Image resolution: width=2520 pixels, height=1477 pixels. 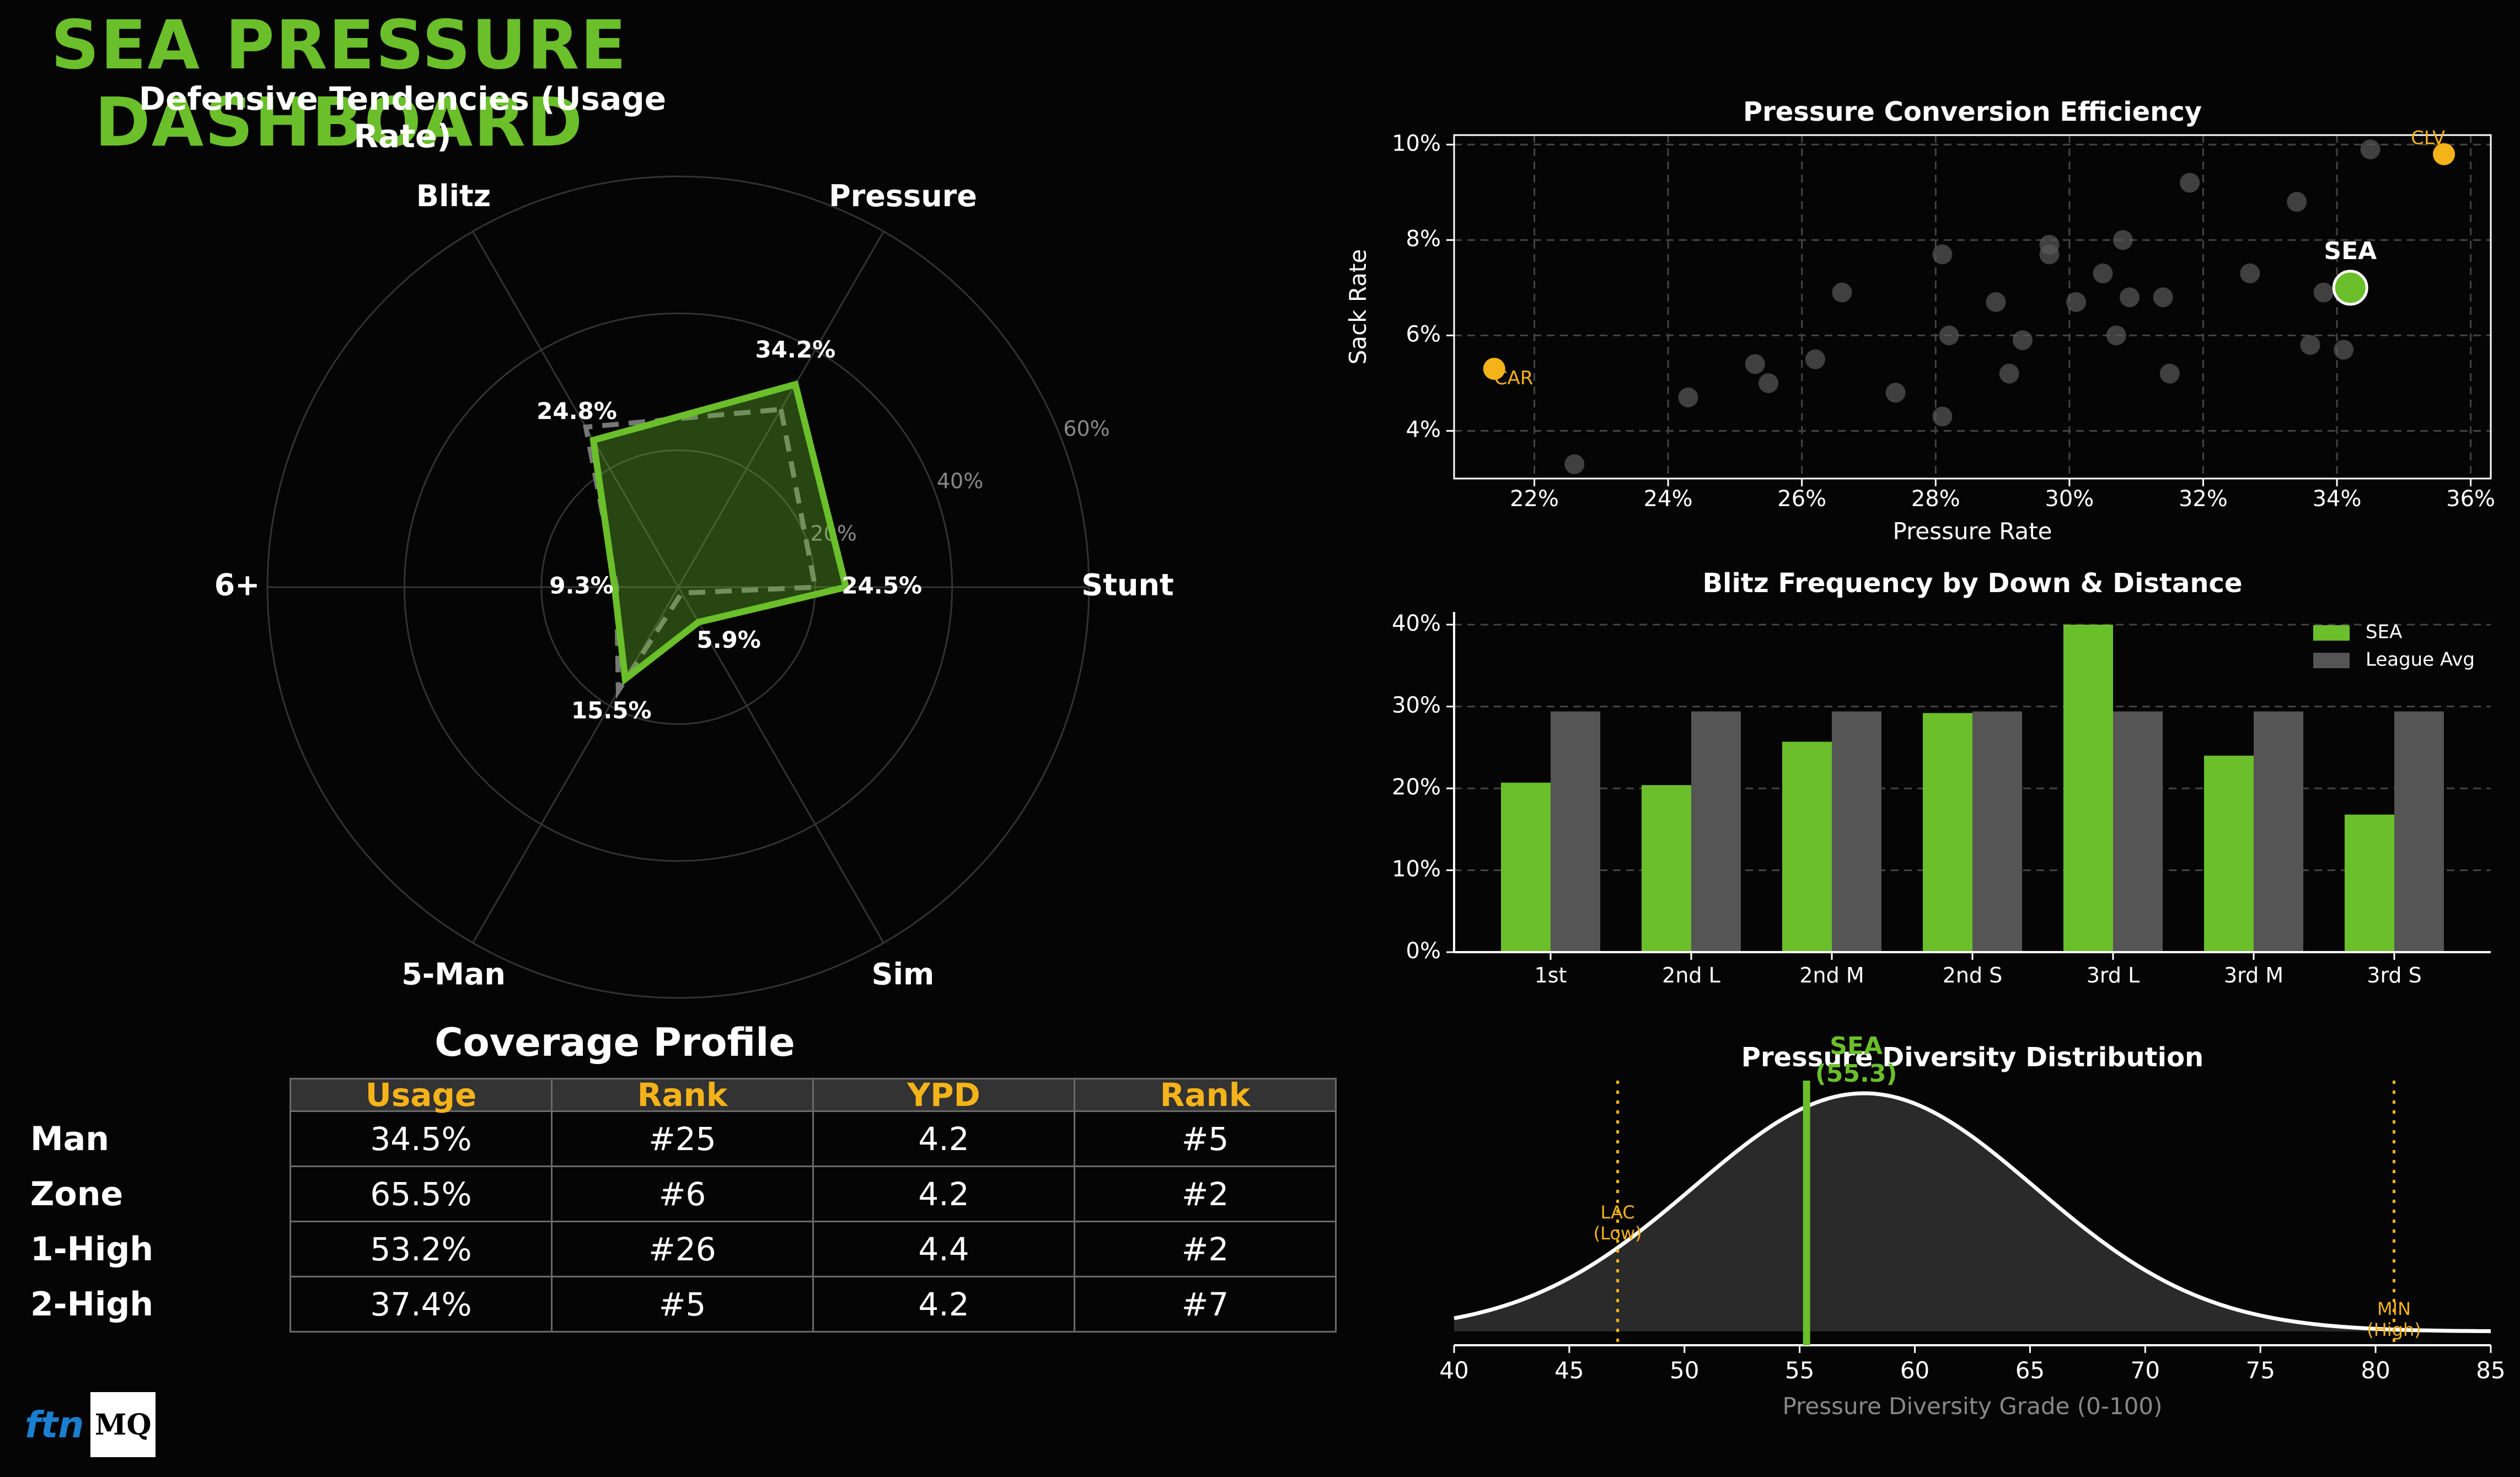 I want to click on density-xtick-label: 85, so click(x=2490, y=1370).